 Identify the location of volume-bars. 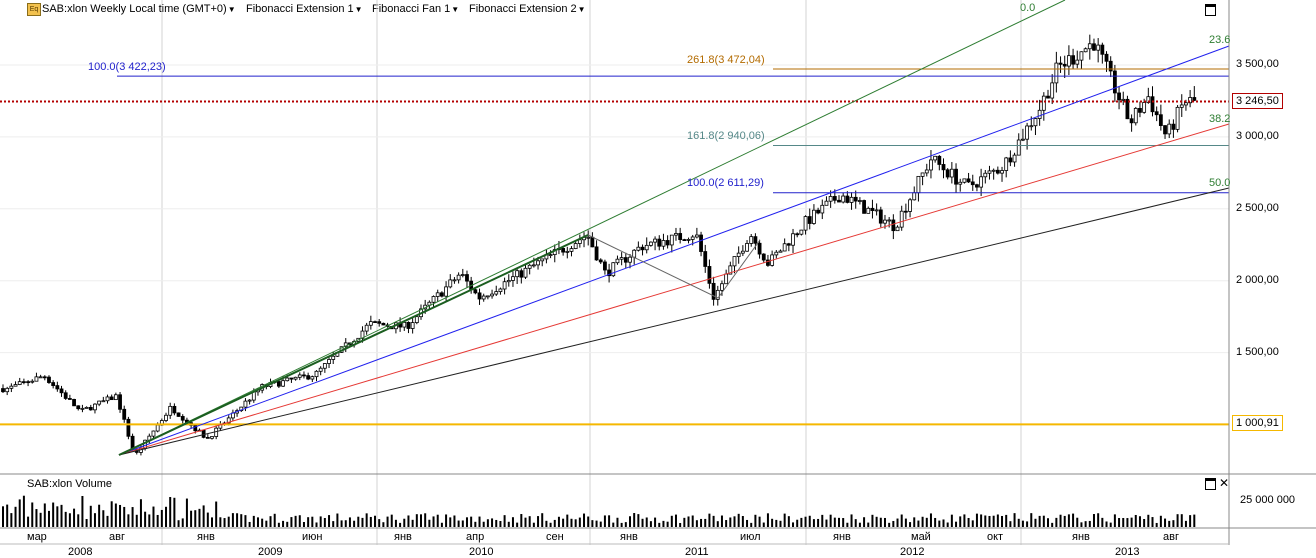
(599, 511).